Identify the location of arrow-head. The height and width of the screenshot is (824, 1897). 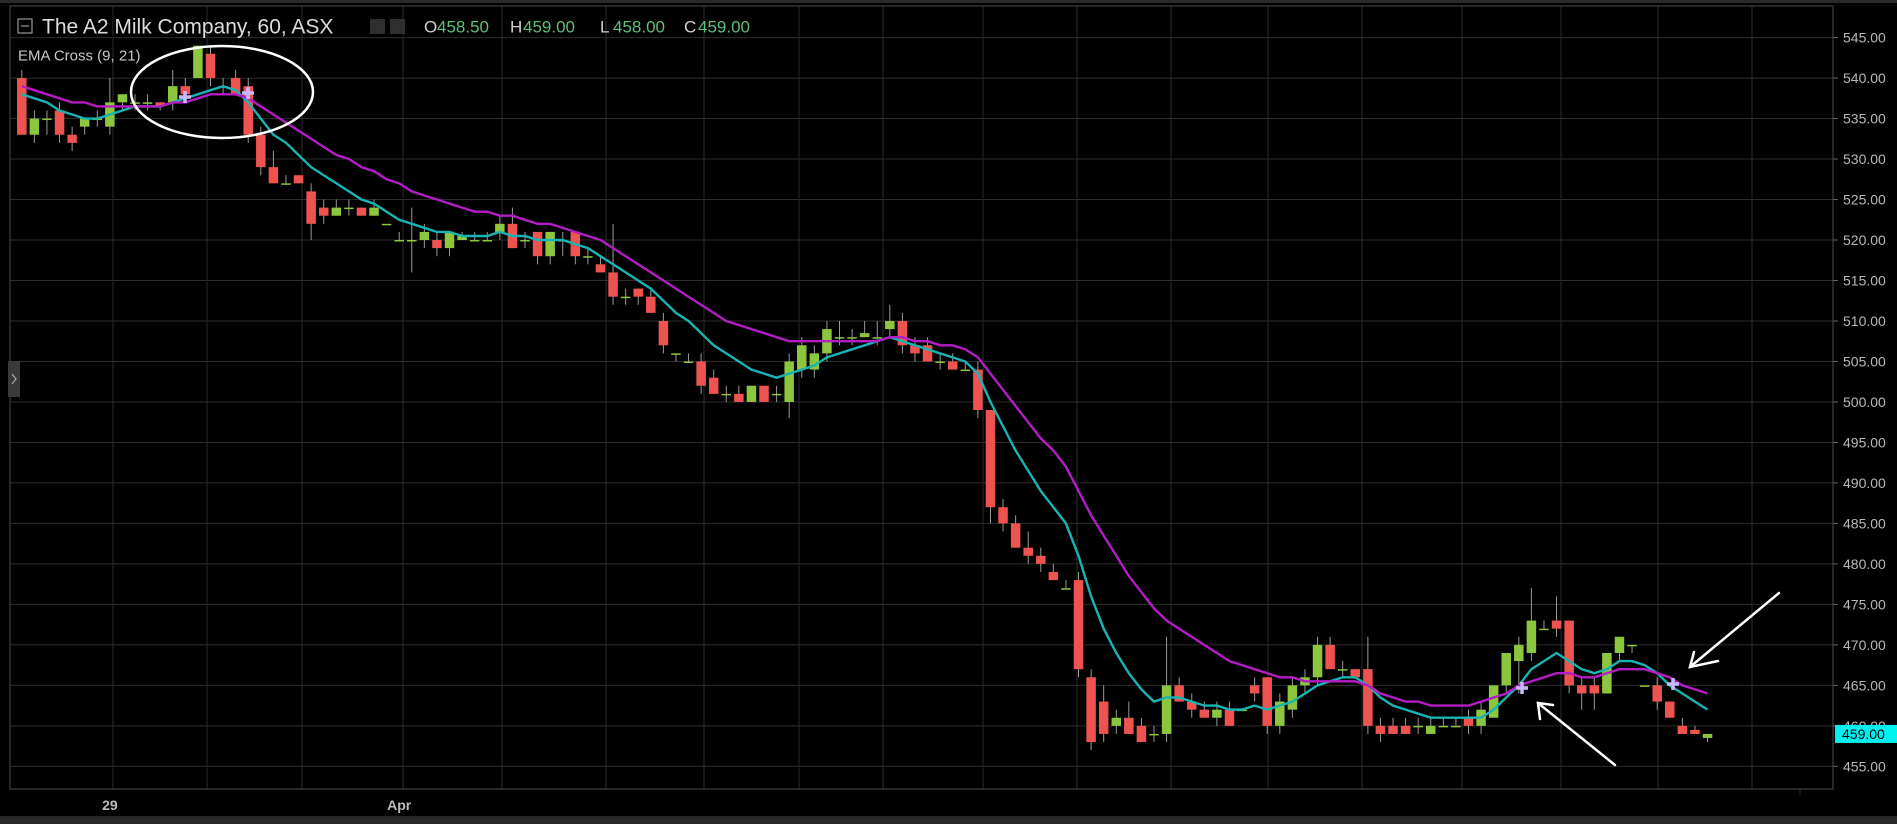
(1704, 659).